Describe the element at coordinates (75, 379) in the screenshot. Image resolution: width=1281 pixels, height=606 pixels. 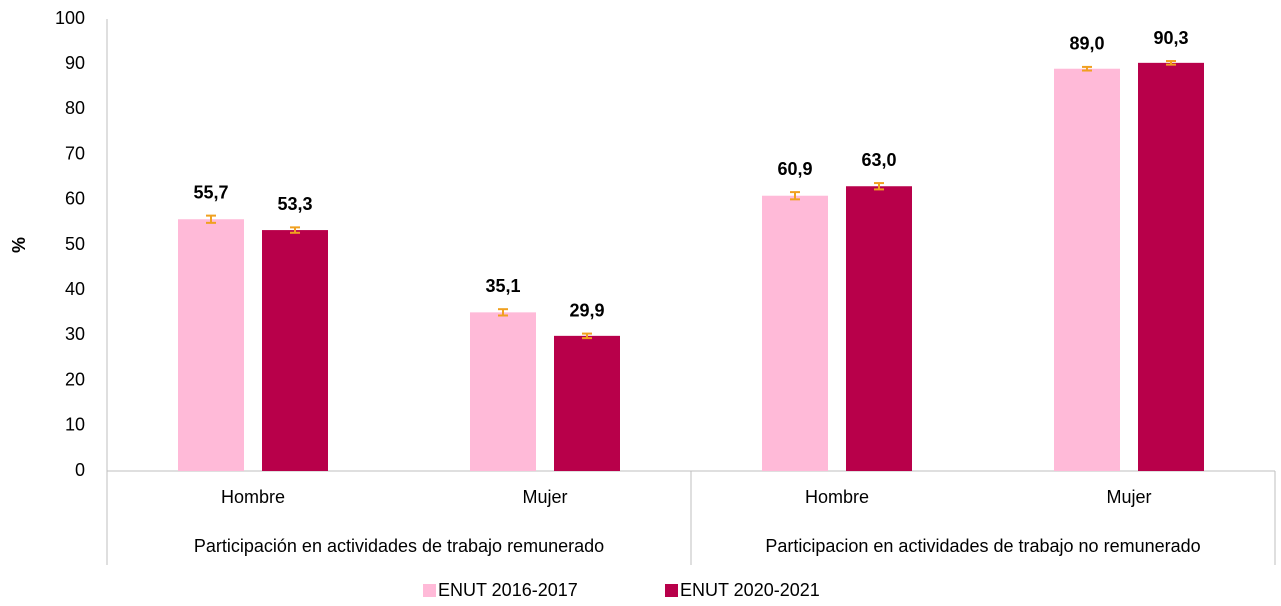
I see `y-tick-label: 20` at that location.